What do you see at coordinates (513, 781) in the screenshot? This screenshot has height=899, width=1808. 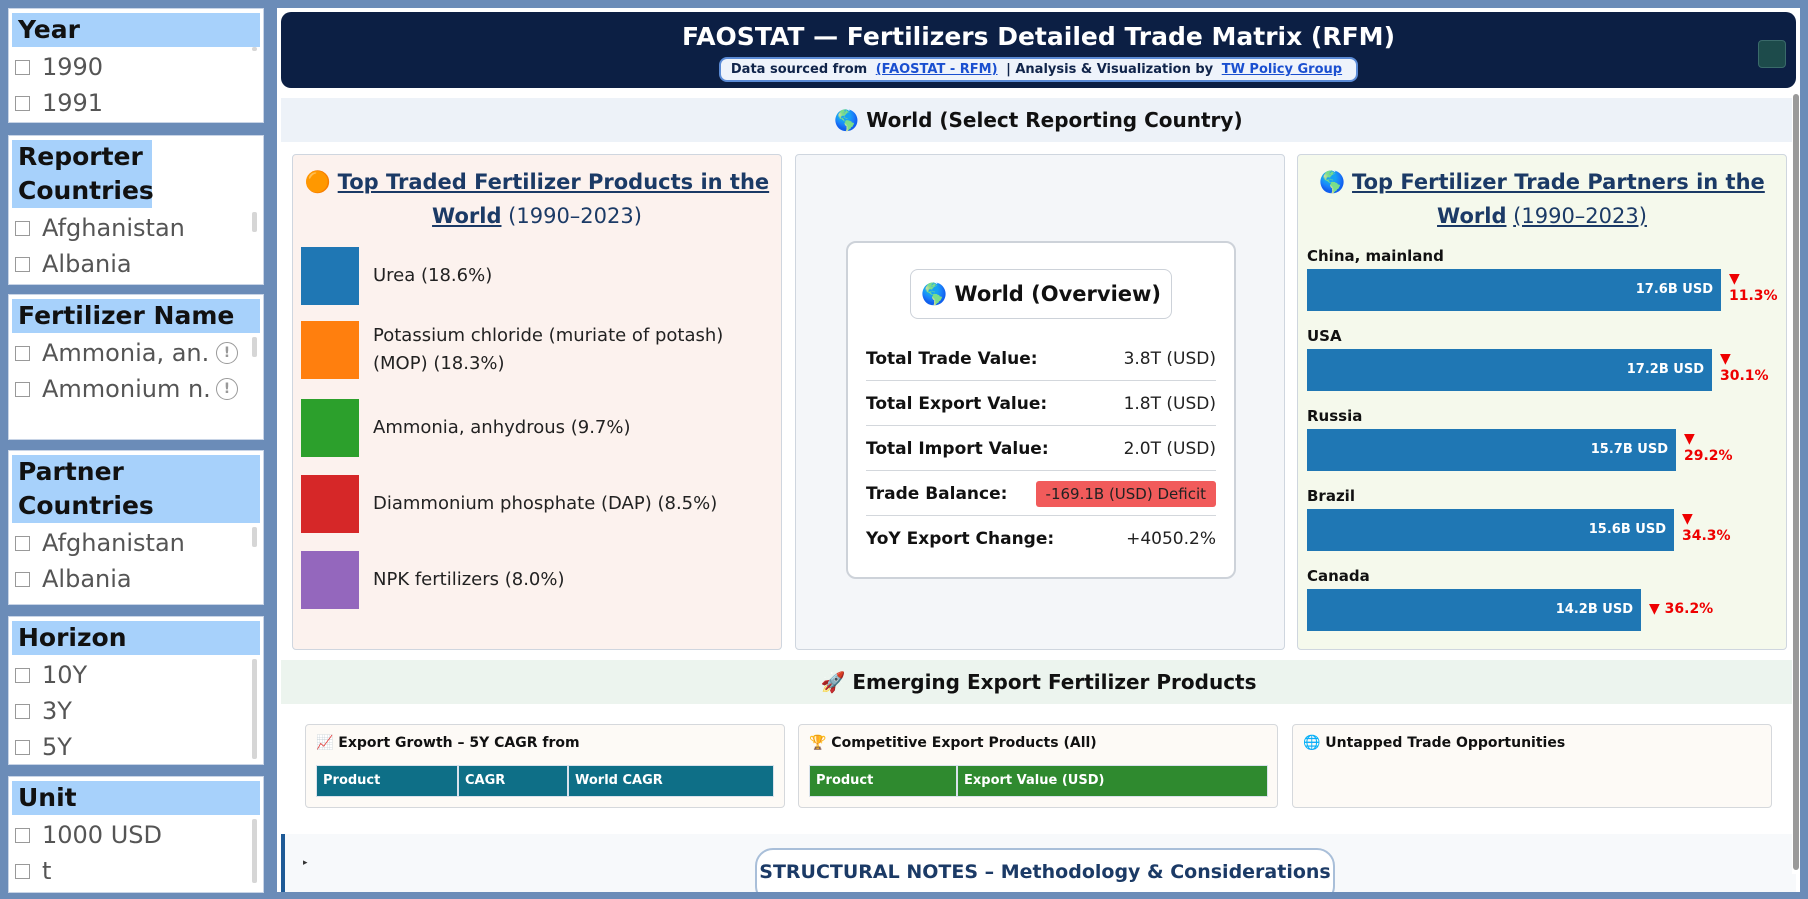 I see `column-header: CAGR` at bounding box center [513, 781].